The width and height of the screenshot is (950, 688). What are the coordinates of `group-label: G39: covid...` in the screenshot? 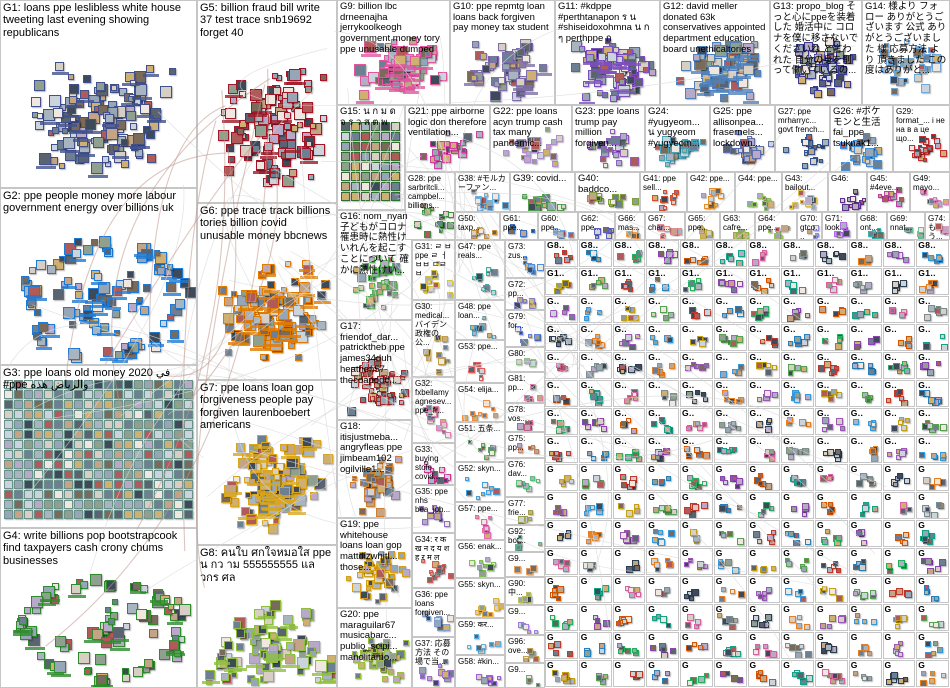 It's located at (540, 178).